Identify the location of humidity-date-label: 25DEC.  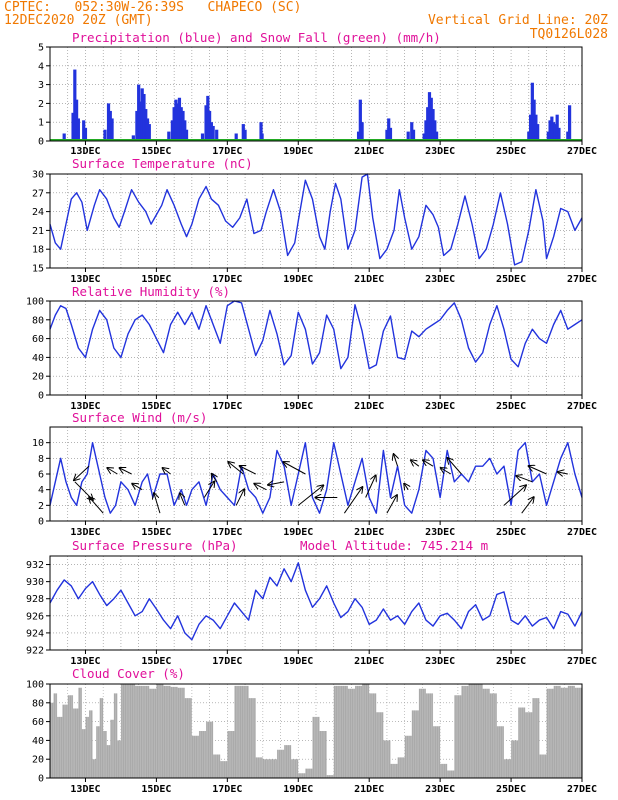
(511, 406).